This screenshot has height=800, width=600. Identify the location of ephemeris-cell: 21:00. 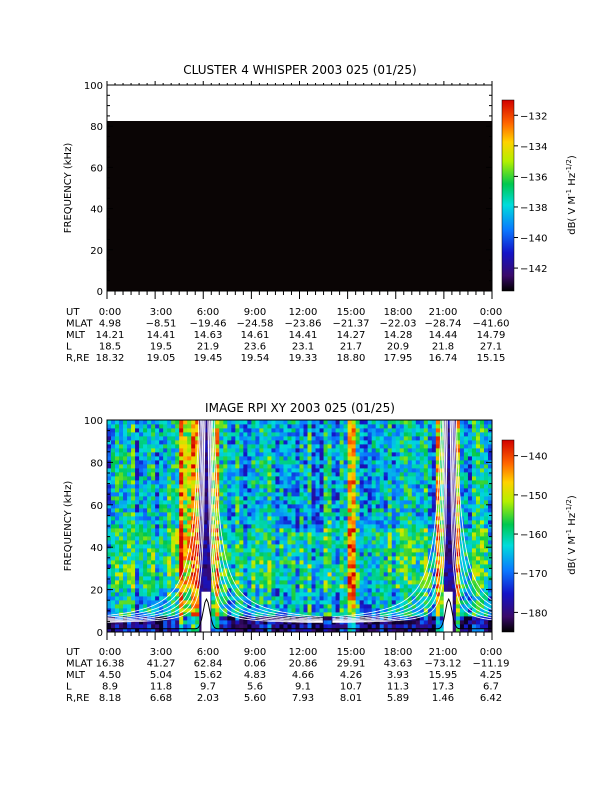
(443, 312).